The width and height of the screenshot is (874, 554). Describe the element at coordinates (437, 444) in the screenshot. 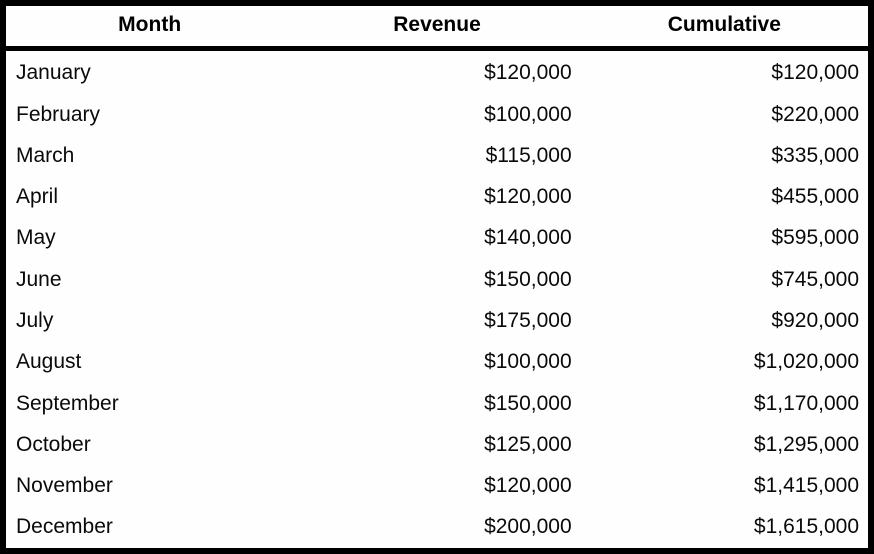

I see `table-row: October $125,000 $1,295,000` at that location.